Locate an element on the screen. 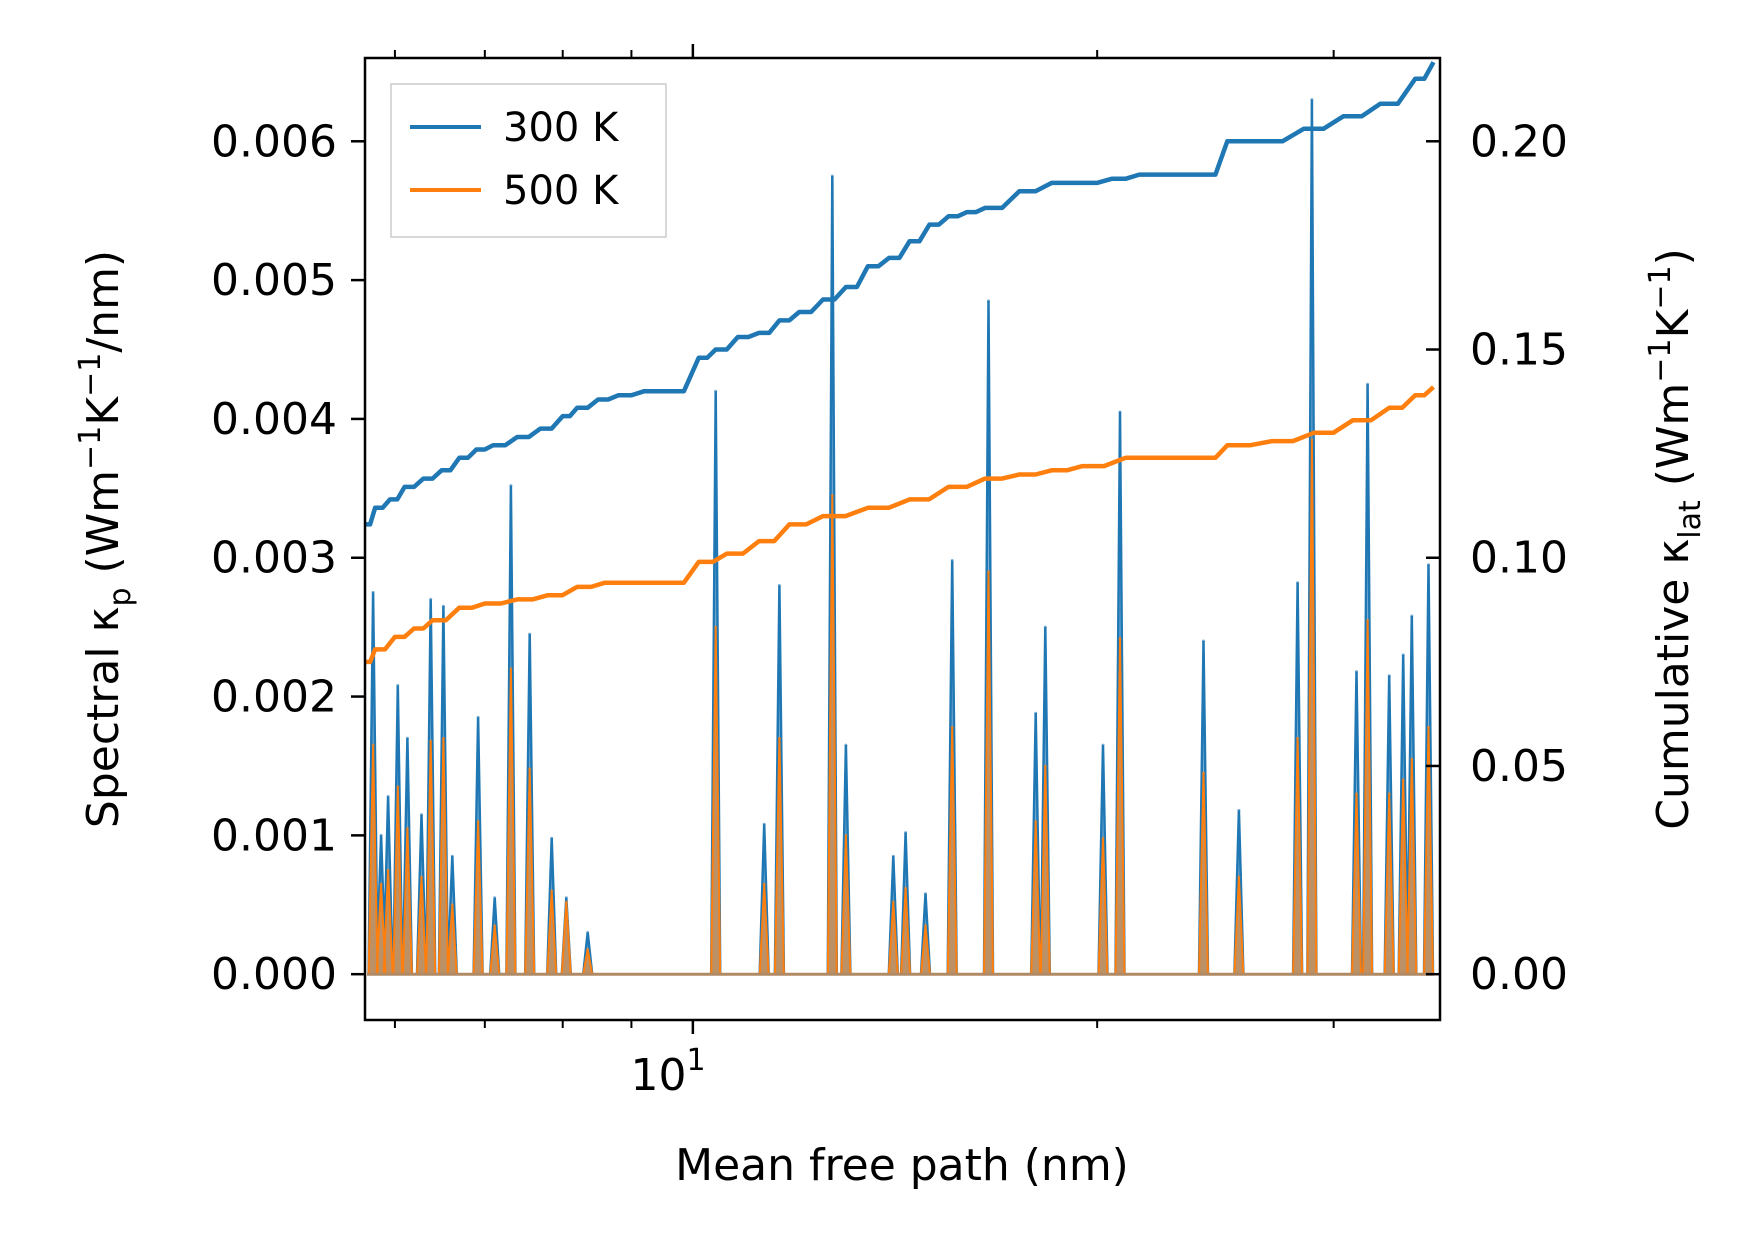 Image resolution: width=1753 pixels, height=1253 pixels. left-tick-label: 0.005 is located at coordinates (274, 280).